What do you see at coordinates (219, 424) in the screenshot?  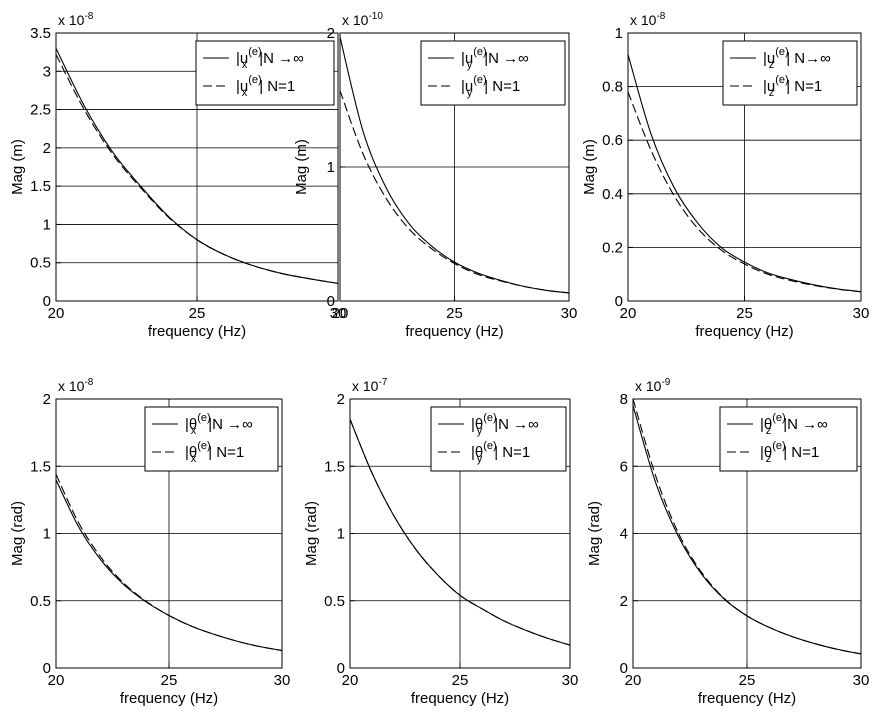 I see `legend-entry-label: |θ(e) x |N →∞` at bounding box center [219, 424].